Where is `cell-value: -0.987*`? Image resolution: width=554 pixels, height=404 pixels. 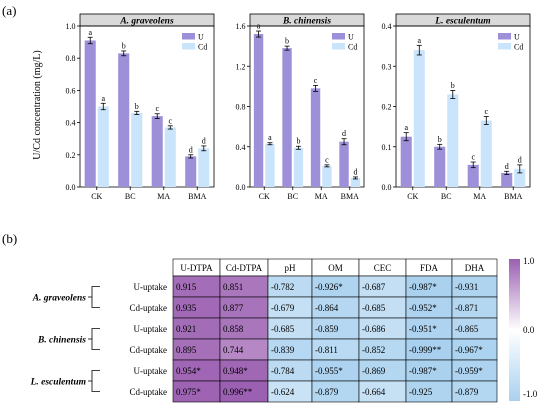 cell-value: -0.987* is located at coordinates (423, 287).